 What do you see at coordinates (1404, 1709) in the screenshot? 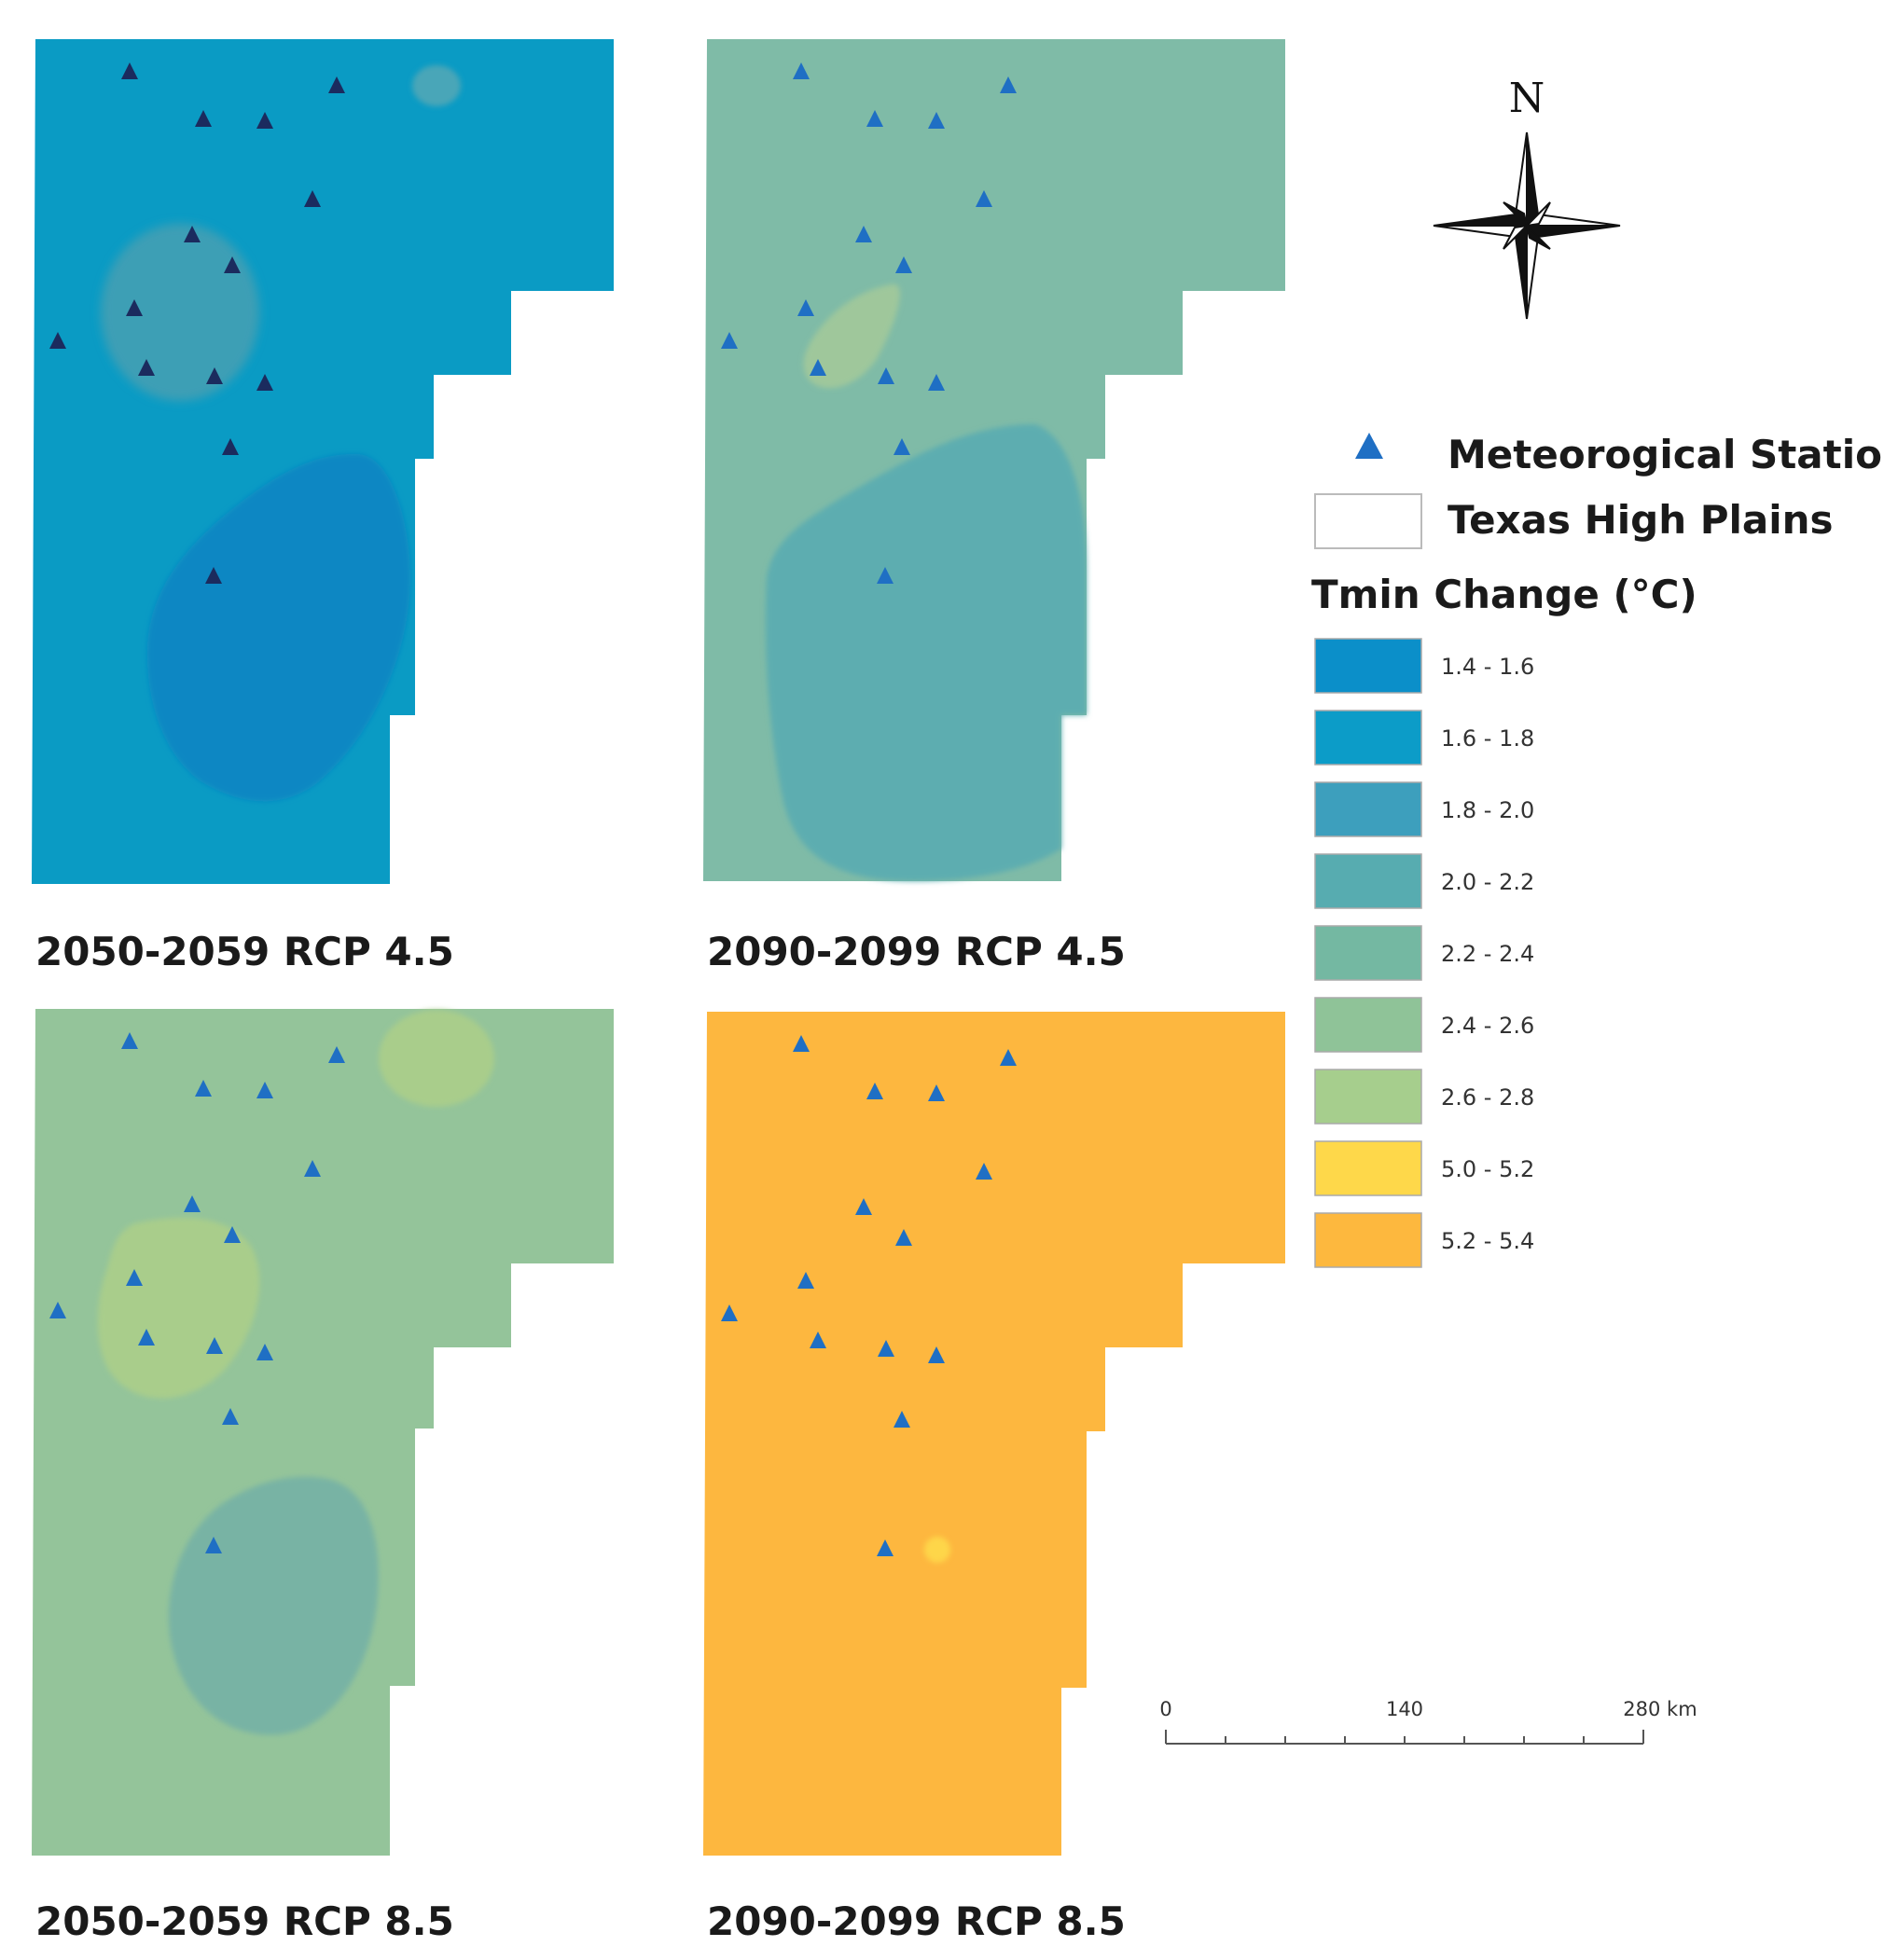
I see `scale-label-140: 140` at bounding box center [1404, 1709].